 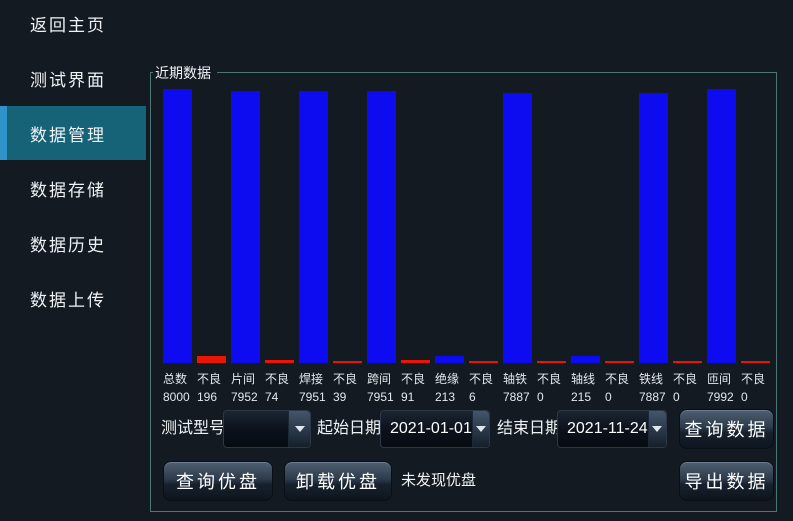 I want to click on value-label: 91, so click(x=408, y=397).